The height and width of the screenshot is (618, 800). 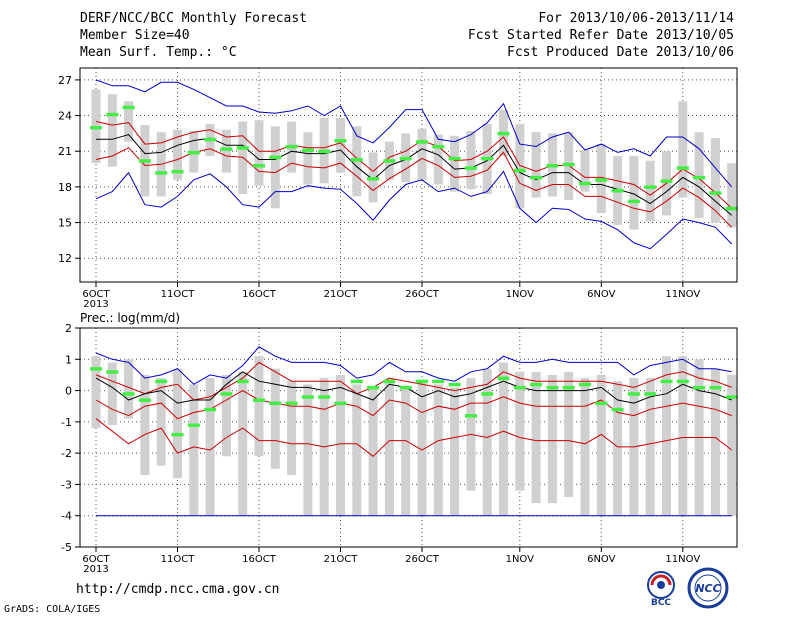 I want to click on panel1-y-tick-label: 21, so click(x=65, y=151).